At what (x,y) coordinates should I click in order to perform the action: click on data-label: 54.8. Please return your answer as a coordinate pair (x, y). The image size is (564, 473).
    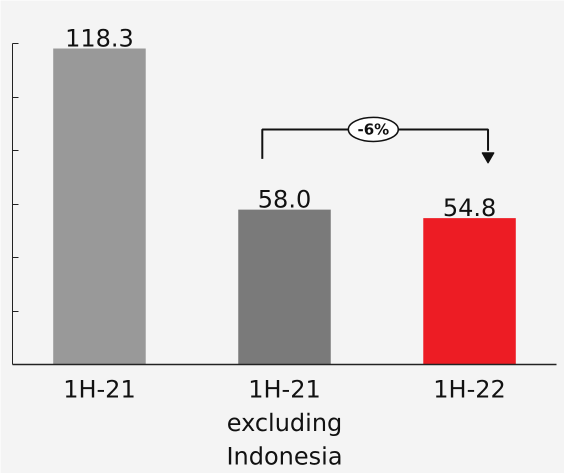
    Looking at the image, I should click on (469, 208).